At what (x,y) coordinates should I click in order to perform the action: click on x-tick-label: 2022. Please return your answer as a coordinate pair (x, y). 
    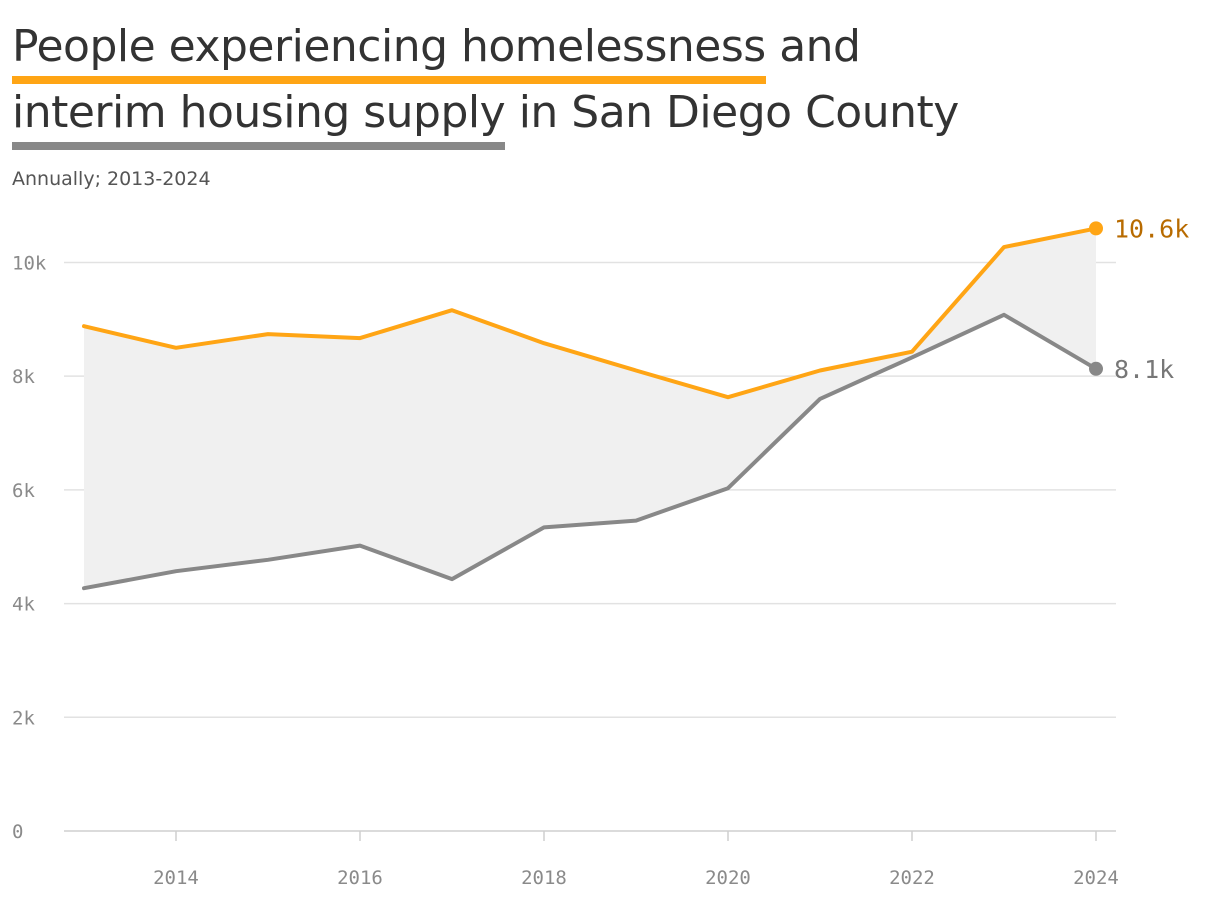
    Looking at the image, I should click on (912, 878).